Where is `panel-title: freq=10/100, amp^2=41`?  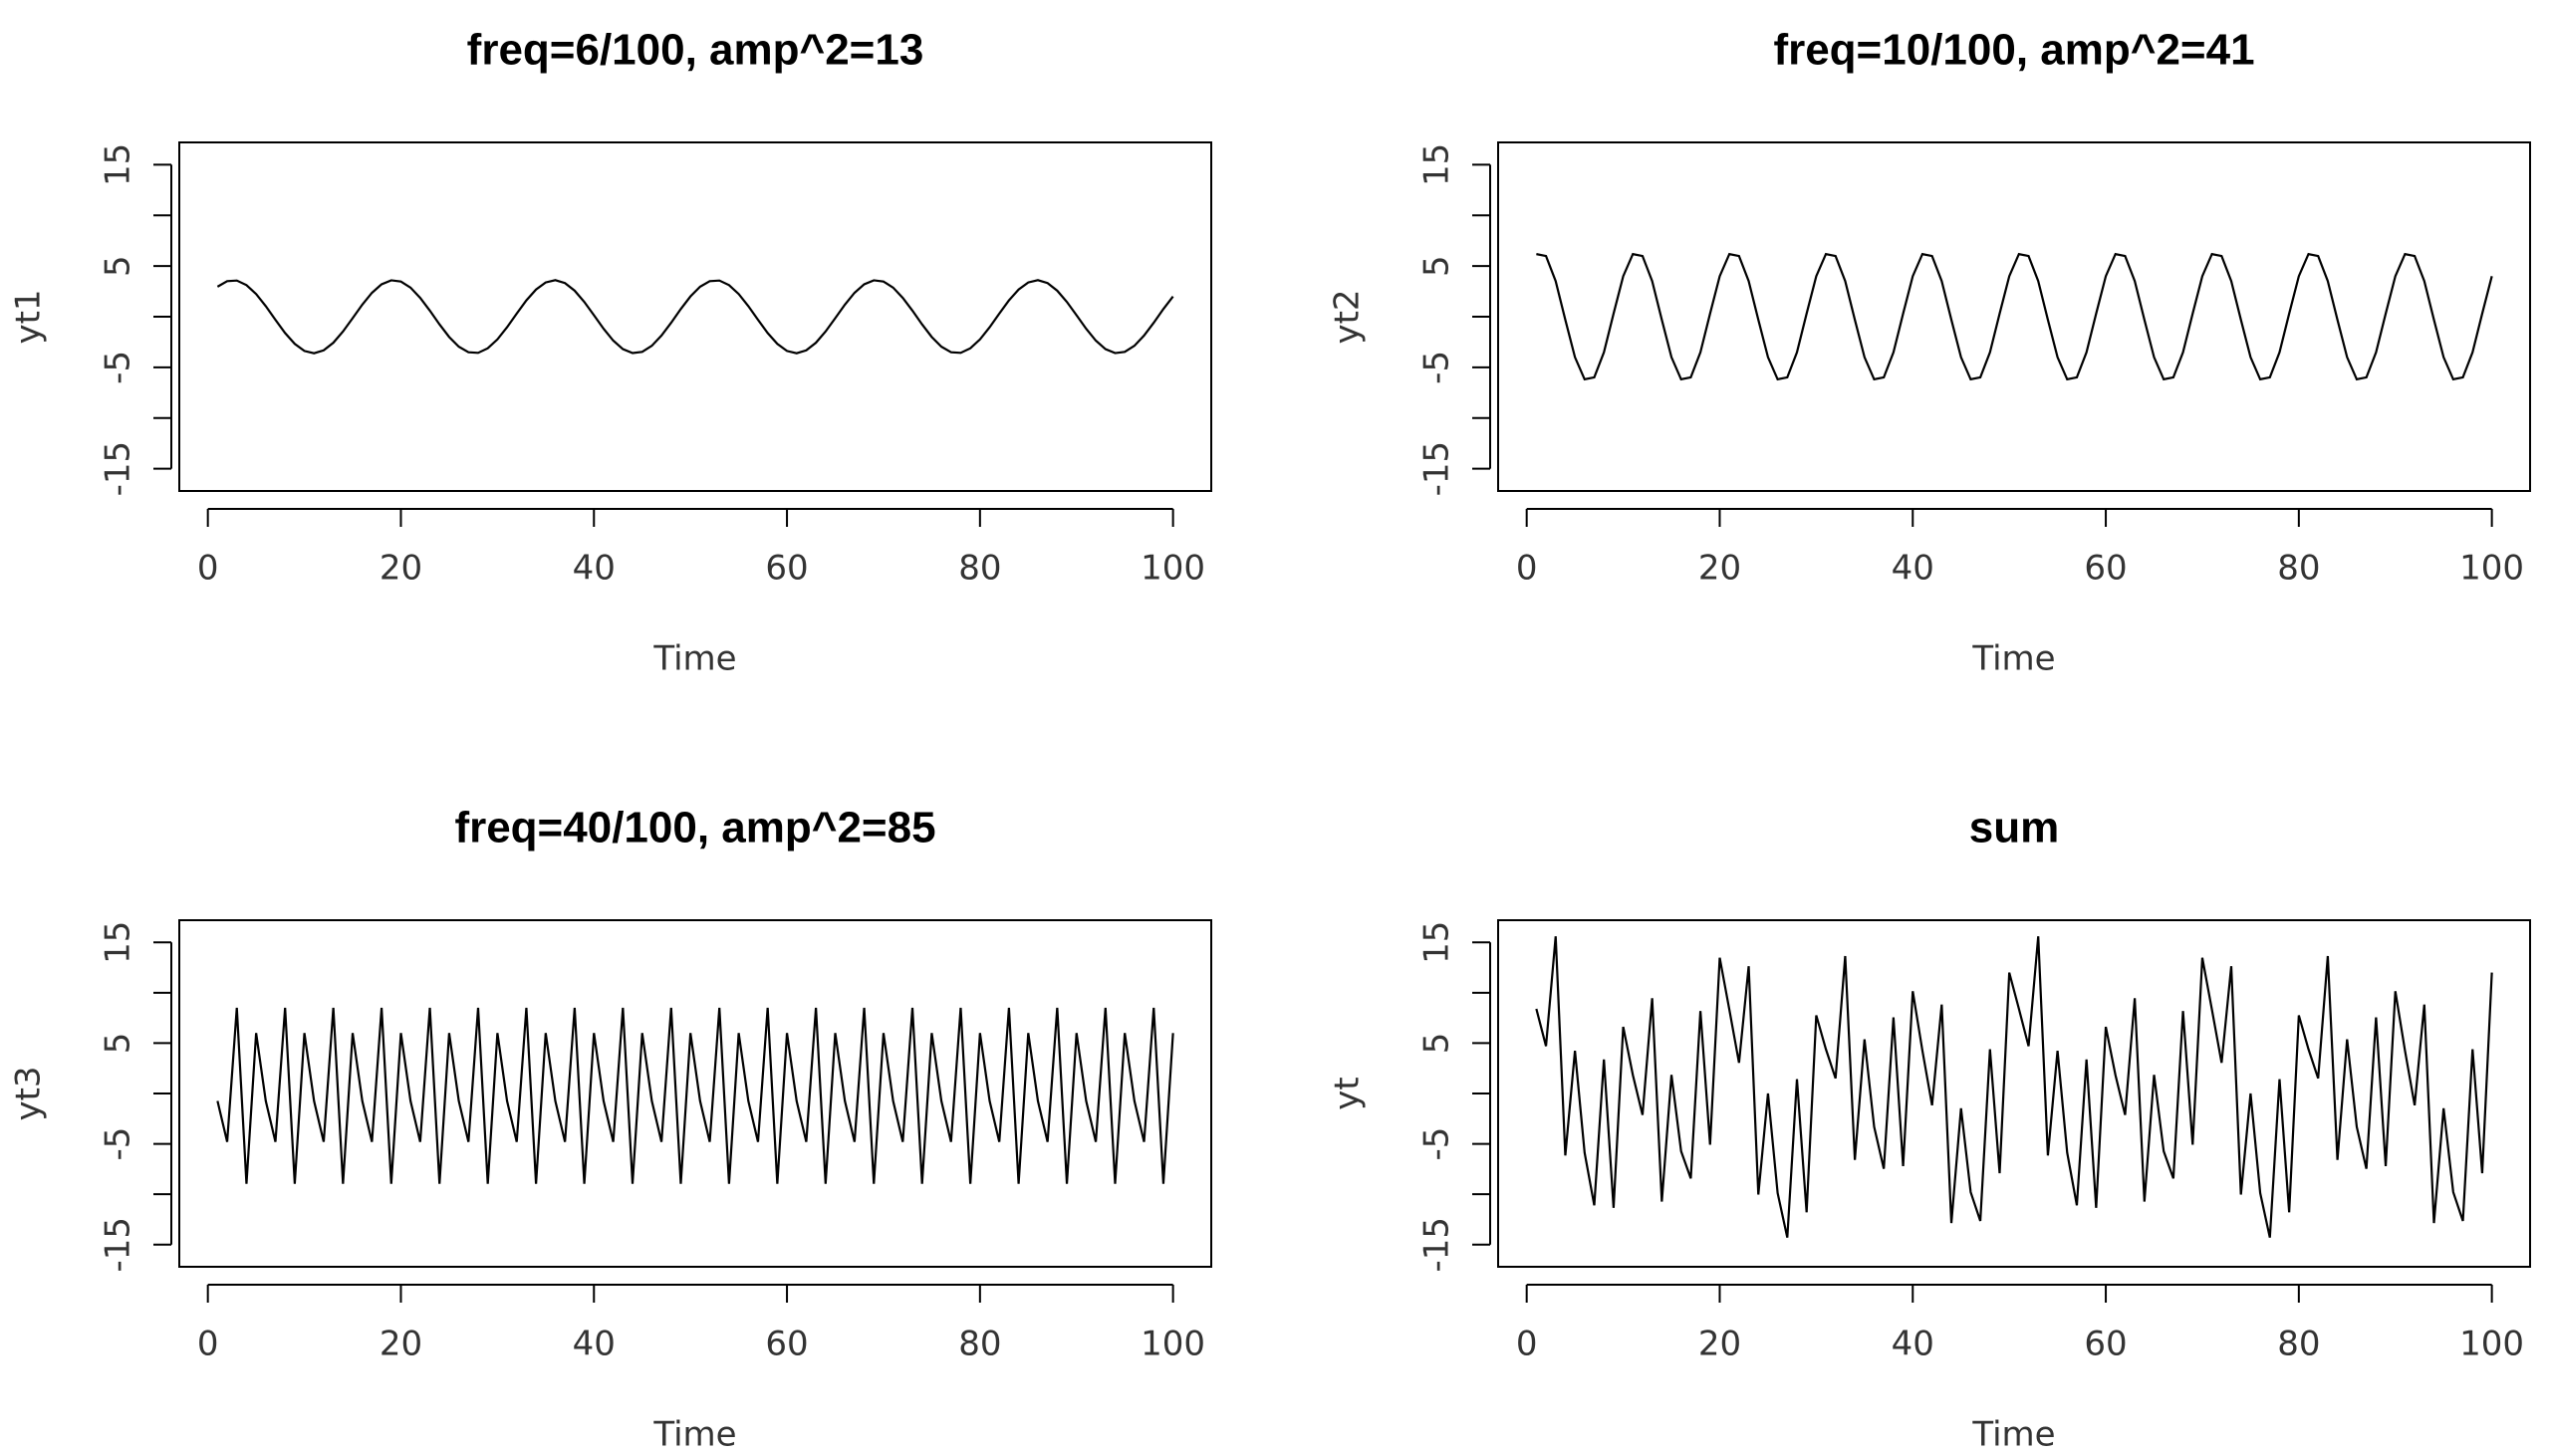 panel-title: freq=10/100, amp^2=41 is located at coordinates (2013, 50).